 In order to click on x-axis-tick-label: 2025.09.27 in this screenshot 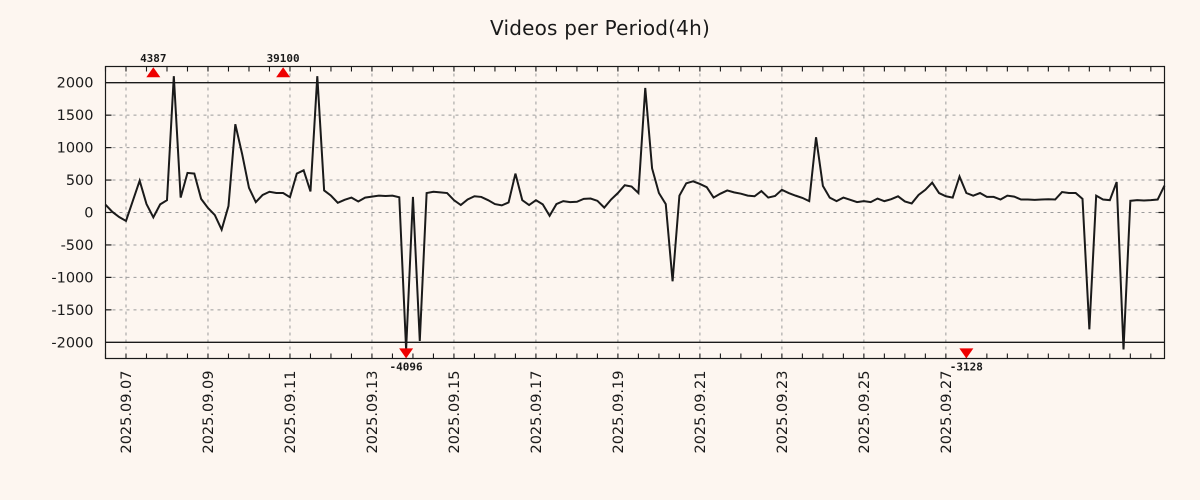, I will do `click(947, 412)`.